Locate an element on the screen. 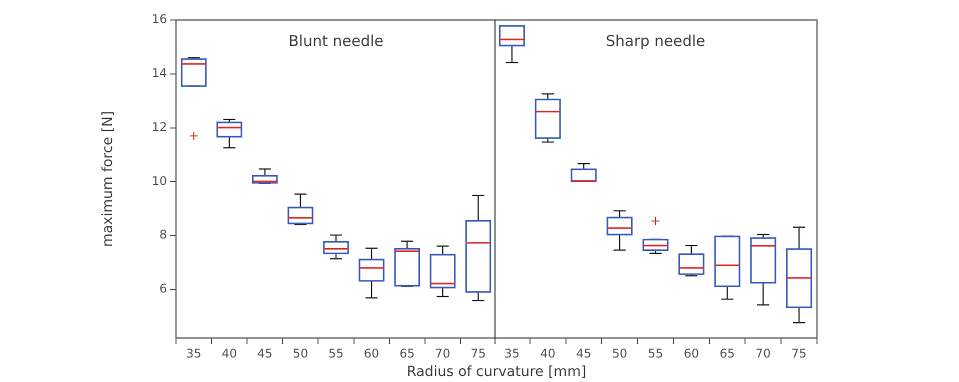 This screenshot has width=959, height=382. y-tick-label: 14 is located at coordinates (159, 73).